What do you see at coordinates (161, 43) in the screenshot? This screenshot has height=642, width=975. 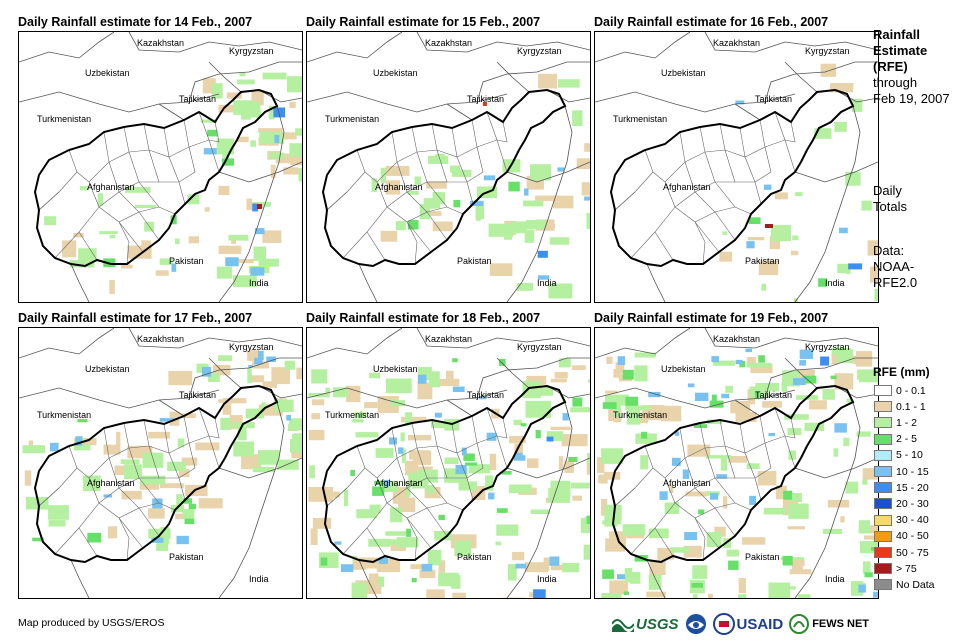 I see `label-kazakhstan: Kazakhstan` at bounding box center [161, 43].